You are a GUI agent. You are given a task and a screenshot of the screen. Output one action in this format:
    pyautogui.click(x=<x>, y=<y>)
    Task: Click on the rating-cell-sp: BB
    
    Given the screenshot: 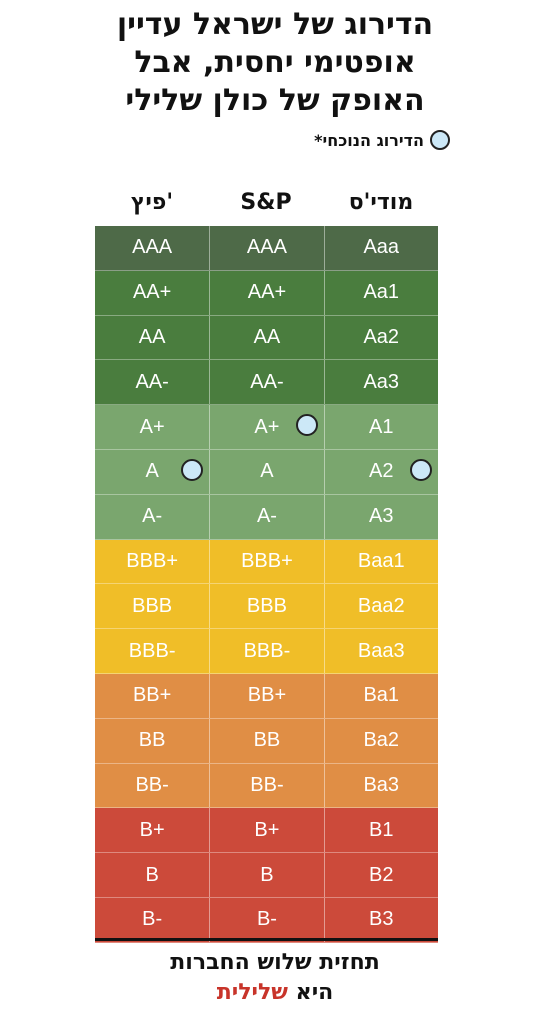 What is the action you would take?
    pyautogui.click(x=266, y=740)
    